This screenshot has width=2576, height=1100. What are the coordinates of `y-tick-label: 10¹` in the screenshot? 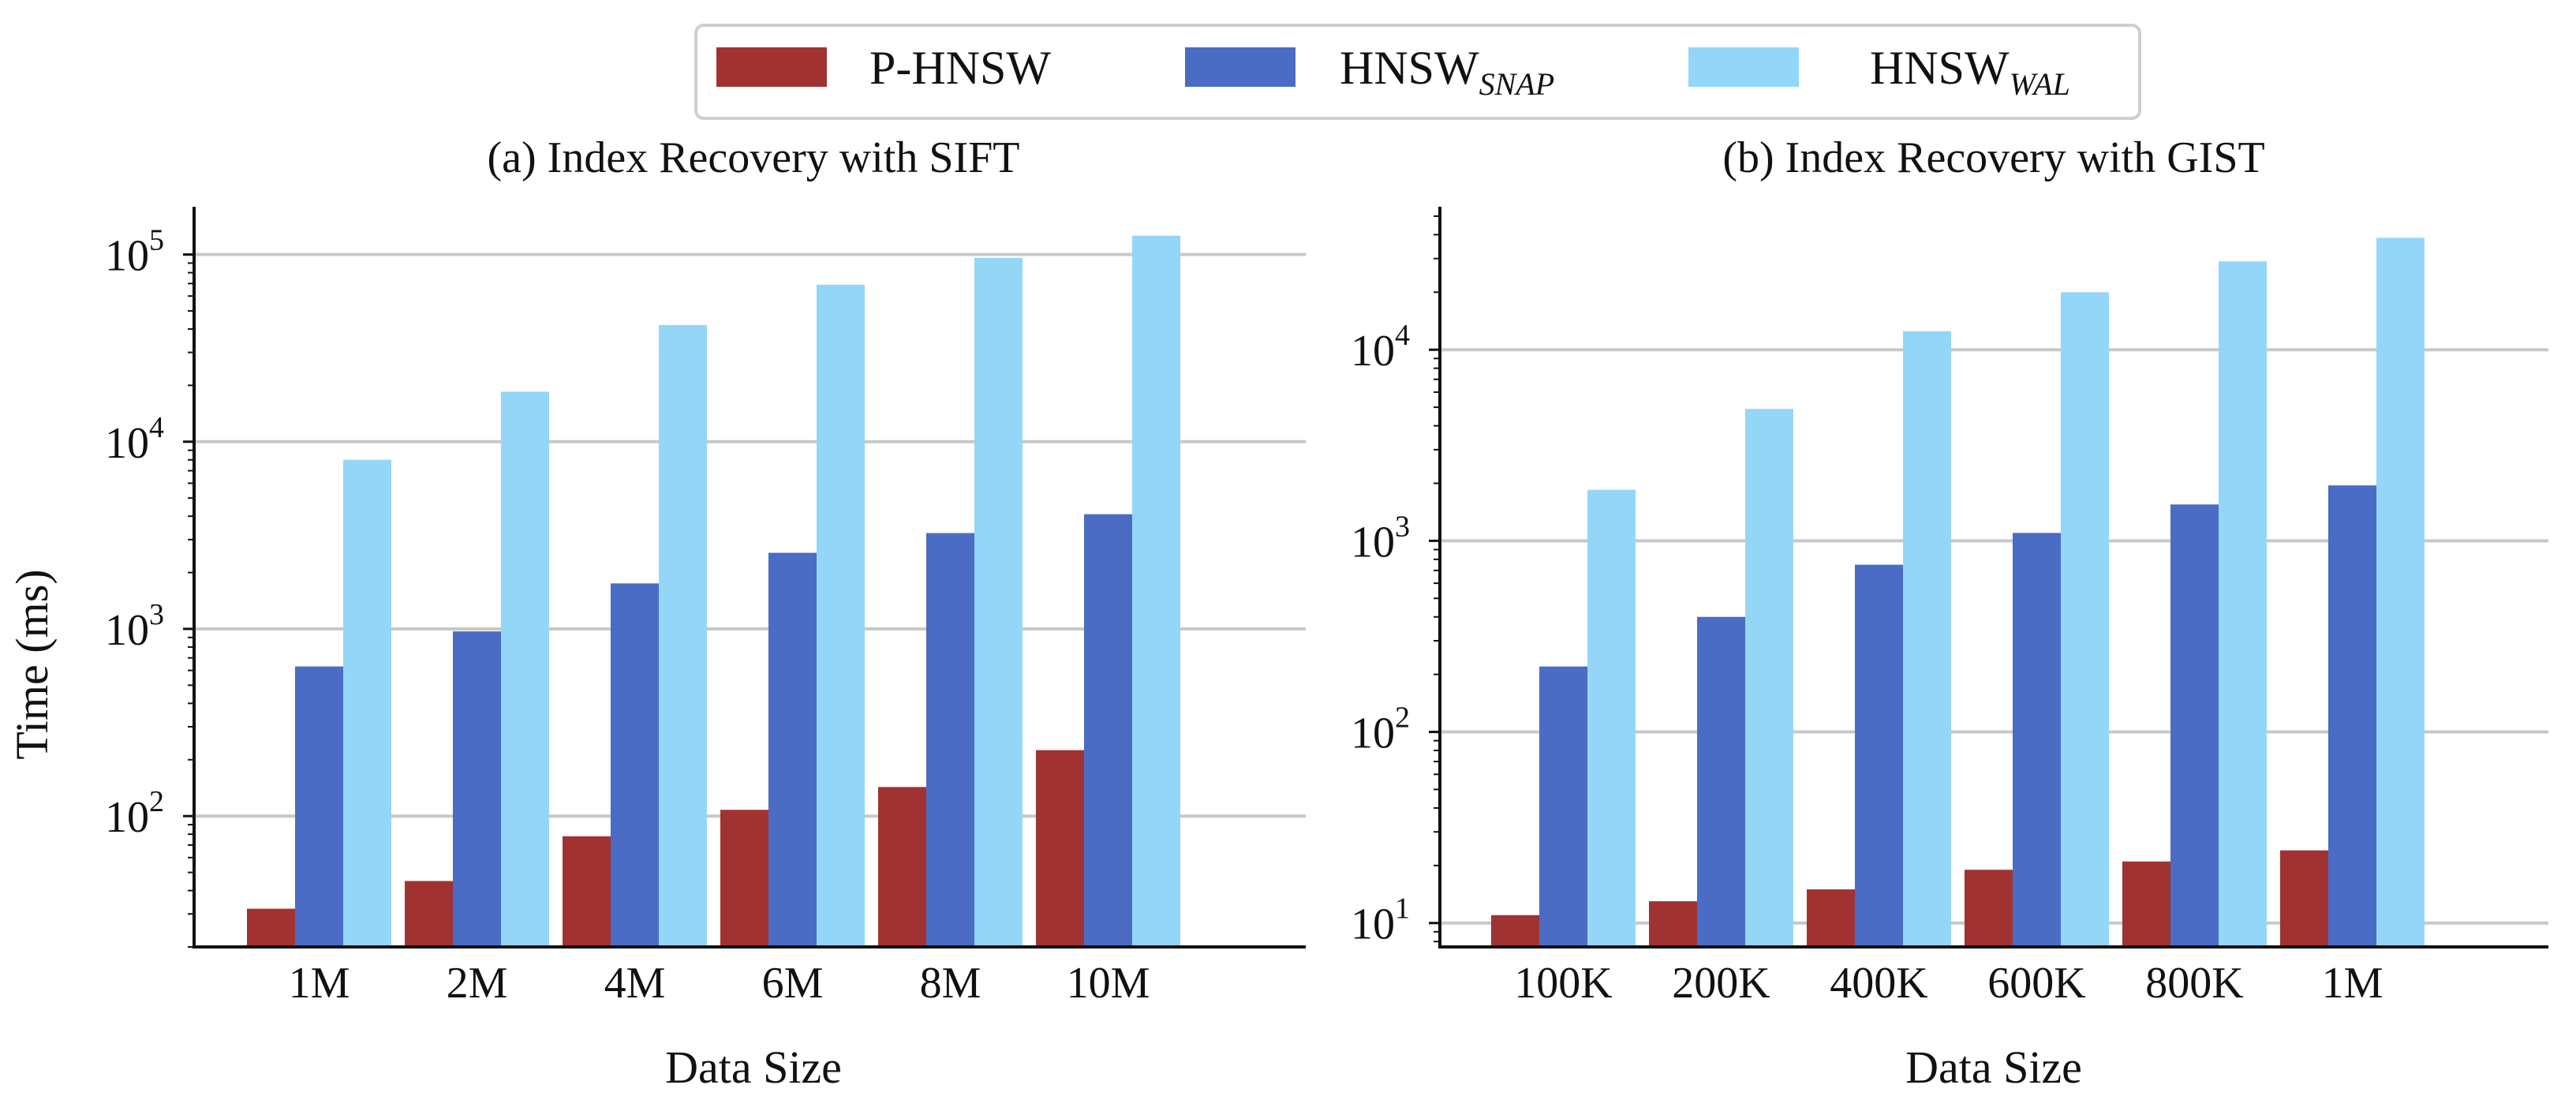 It's located at (1380, 920).